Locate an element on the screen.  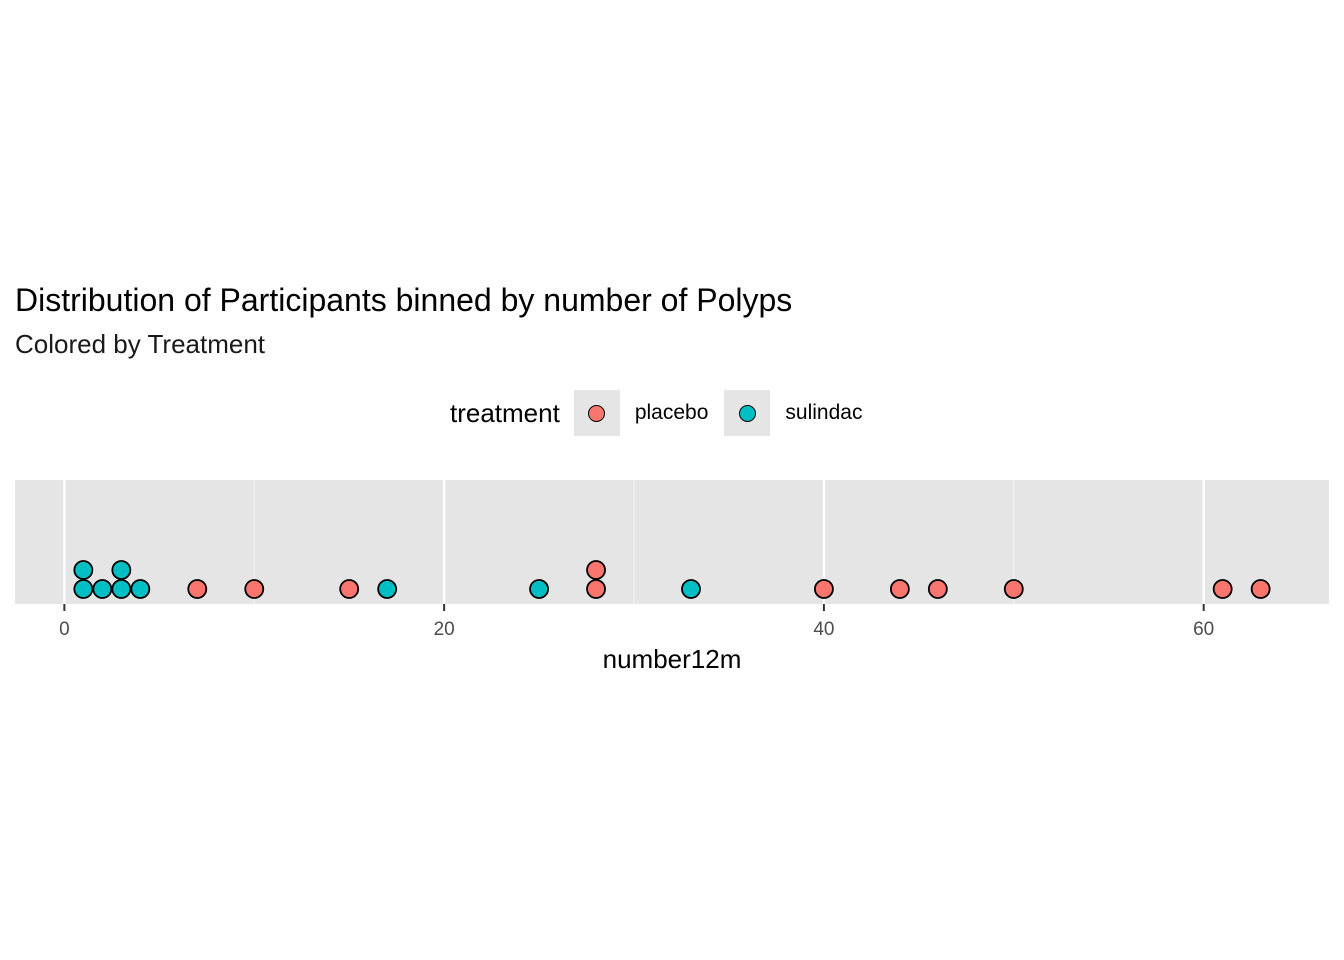
legend-item-placebo: placebo is located at coordinates (641, 413).